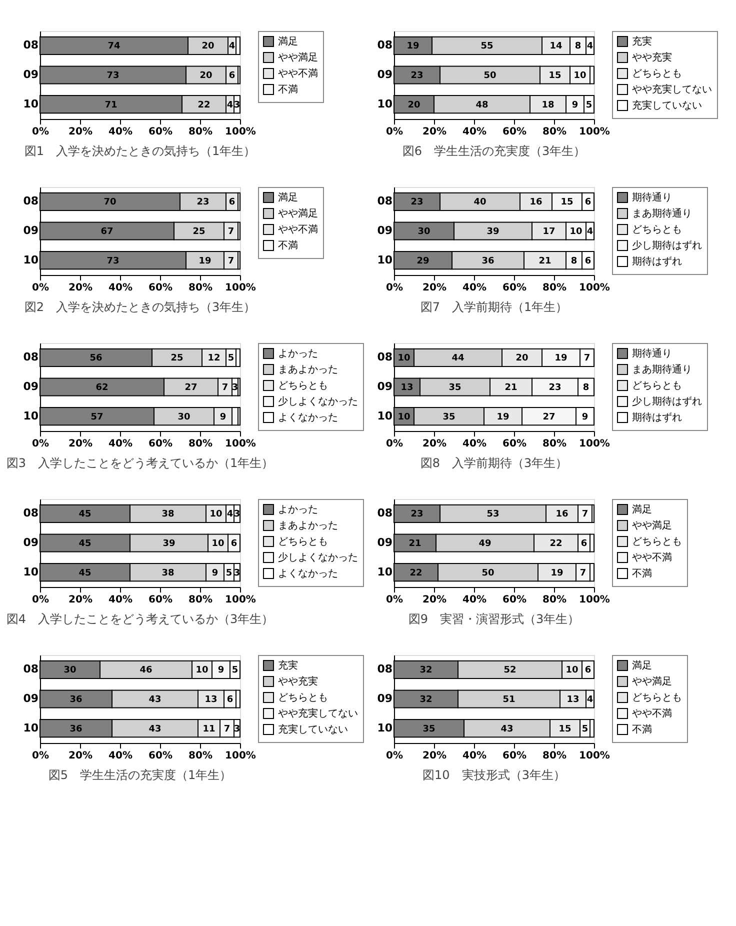 This screenshot has height=926, width=736. I want to click on legend-label: 少しよくなかった, so click(318, 402).